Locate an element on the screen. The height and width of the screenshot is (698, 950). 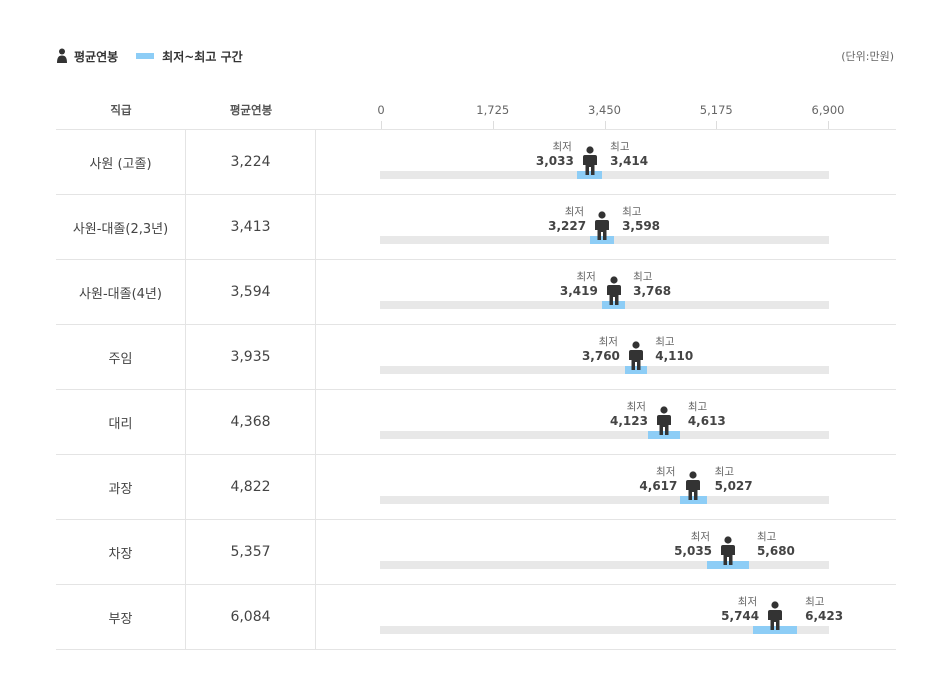
max-salary-label: 최고 4,613 is located at coordinates (707, 414).